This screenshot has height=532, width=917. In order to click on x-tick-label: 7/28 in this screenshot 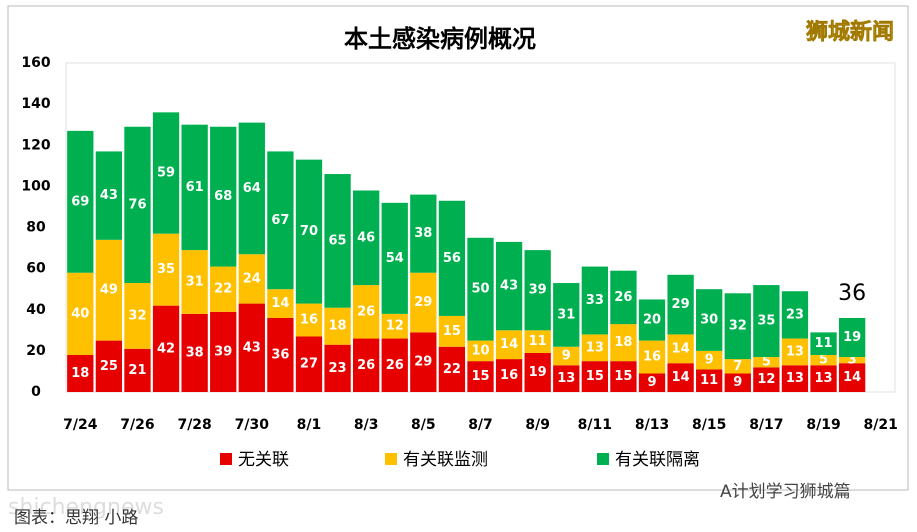, I will do `click(194, 425)`.